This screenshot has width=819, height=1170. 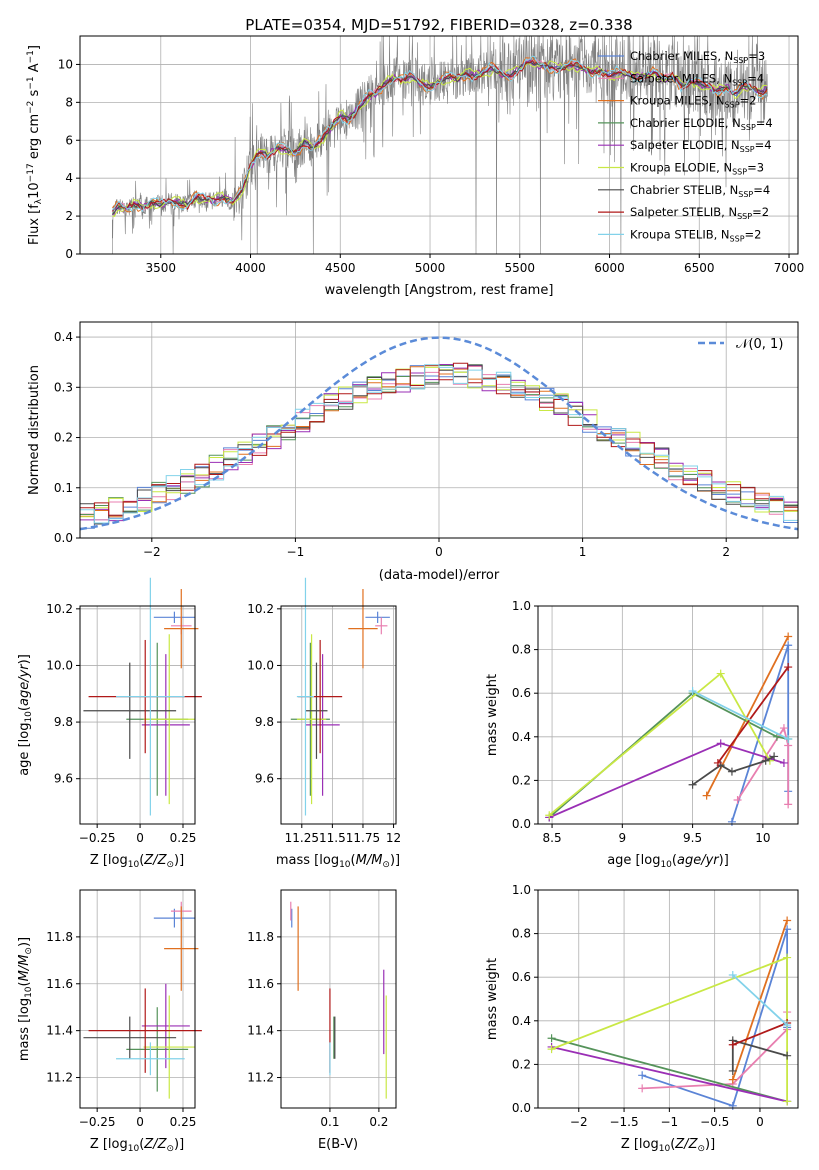 What do you see at coordinates (609, 268) in the screenshot?
I see `x-tick-label: 6000` at bounding box center [609, 268].